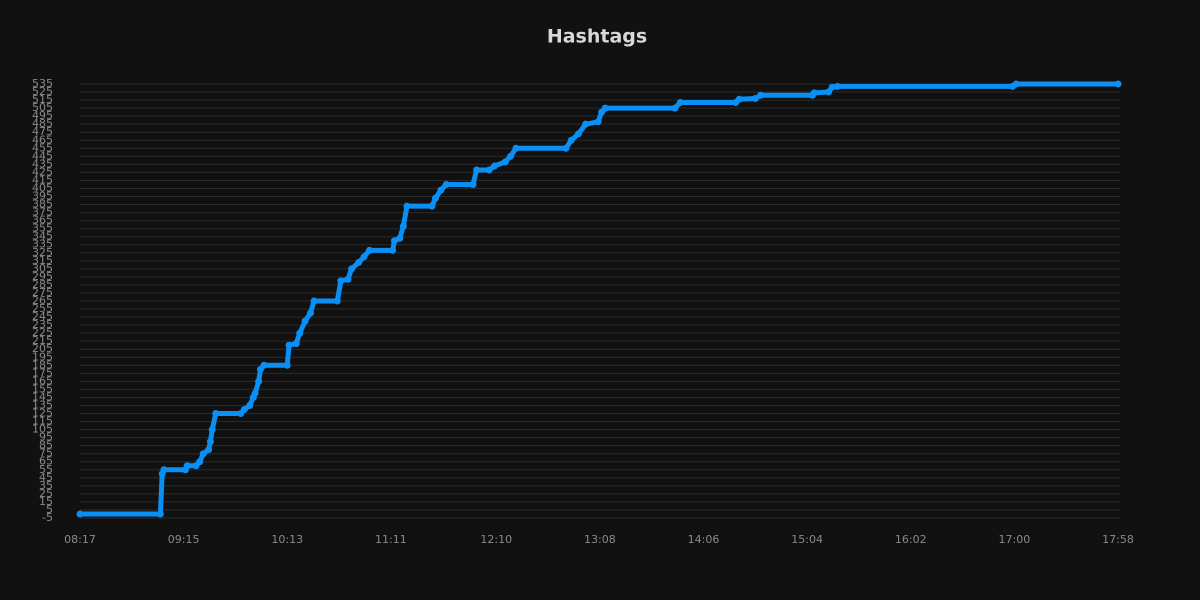 This screenshot has width=1200, height=600. Describe the element at coordinates (704, 539) in the screenshot. I see `x-tick-label: 14:06` at that location.